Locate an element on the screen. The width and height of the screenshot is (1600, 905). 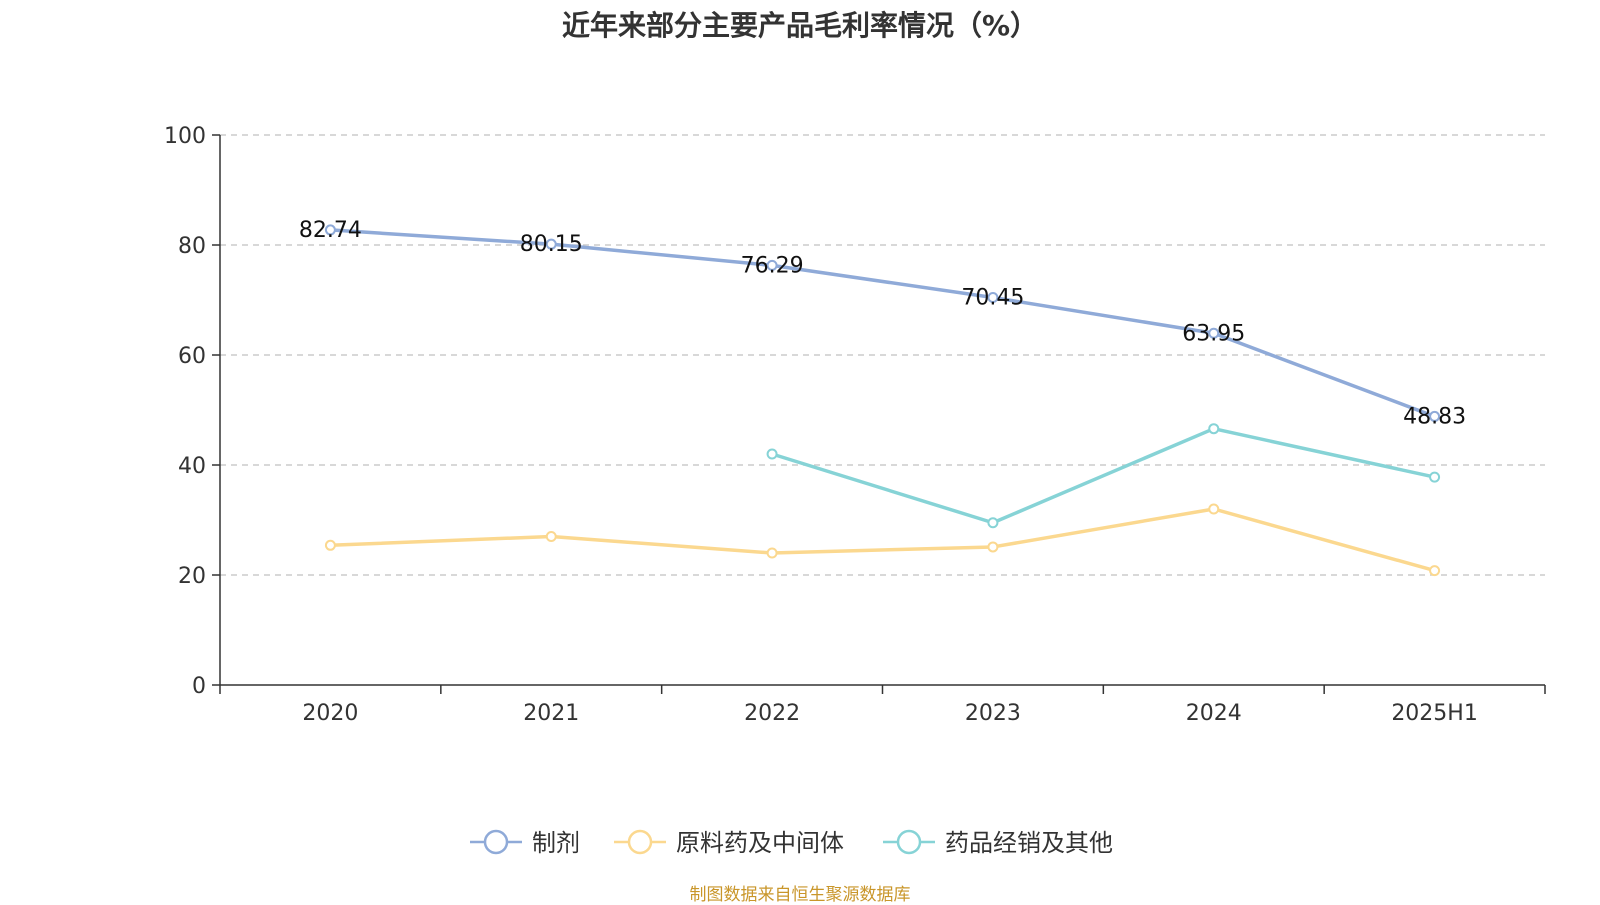
legend-label-0: 制剂 is located at coordinates (556, 843).